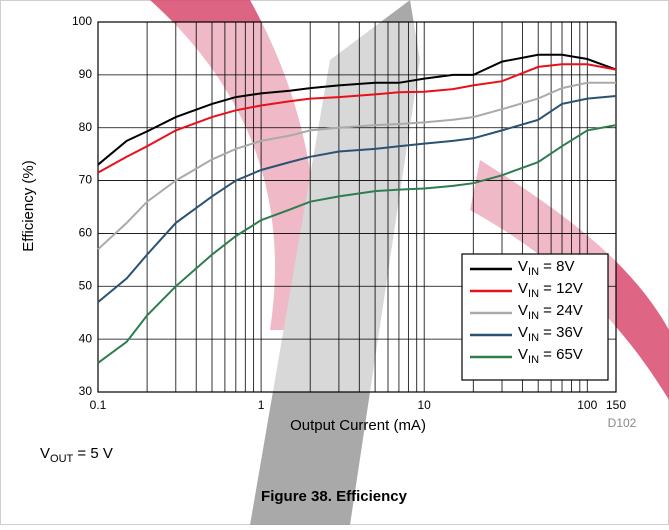 The image size is (669, 530). Describe the element at coordinates (425, 405) in the screenshot. I see `x-tick-label: 10` at that location.